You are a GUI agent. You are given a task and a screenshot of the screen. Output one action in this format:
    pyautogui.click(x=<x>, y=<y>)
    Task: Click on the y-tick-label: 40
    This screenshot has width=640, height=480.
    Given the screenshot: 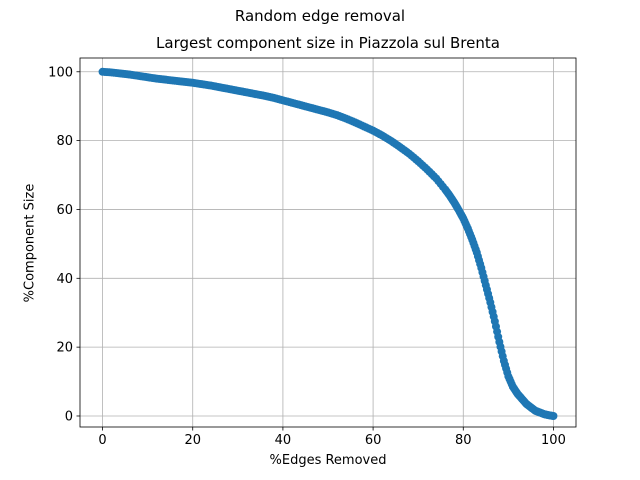 What is the action you would take?
    pyautogui.click(x=64, y=279)
    